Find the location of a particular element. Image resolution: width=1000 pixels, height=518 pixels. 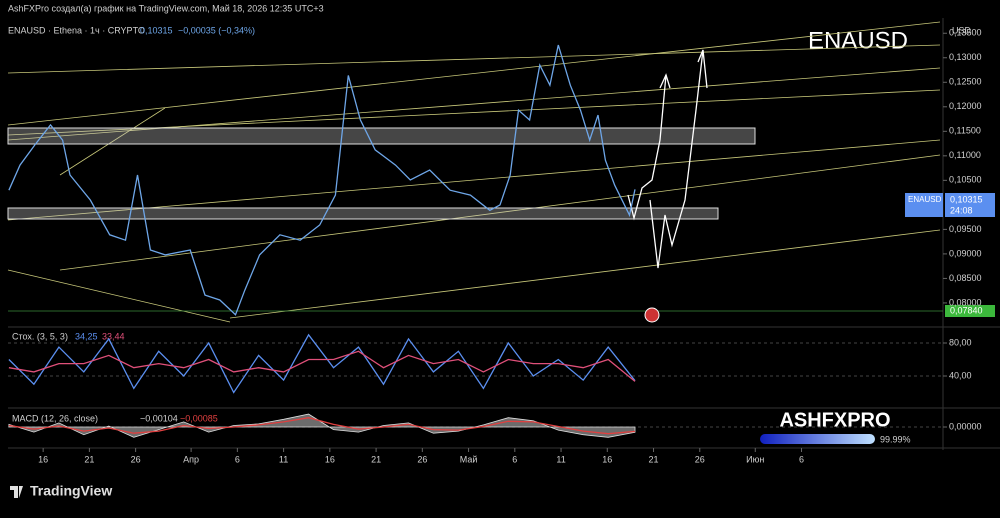

y-tick-label: 0,12000 is located at coordinates (965, 106).